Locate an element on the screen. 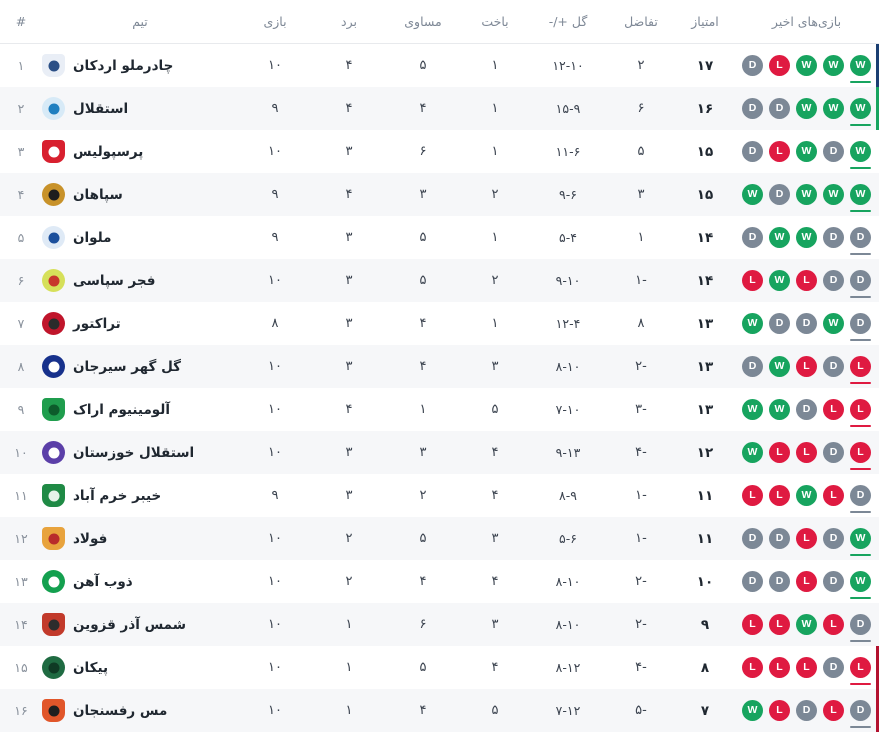 The height and width of the screenshot is (734, 879). team-cell: استقلال is located at coordinates (140, 108).